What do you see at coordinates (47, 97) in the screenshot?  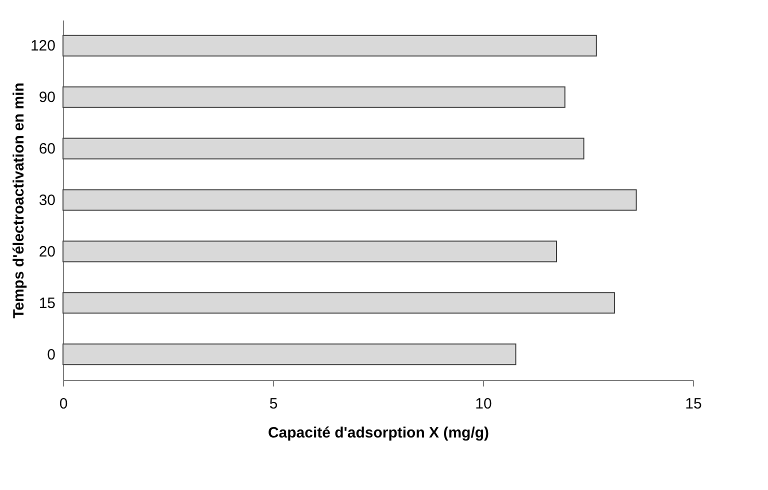 I see `y-tick-label: 90` at bounding box center [47, 97].